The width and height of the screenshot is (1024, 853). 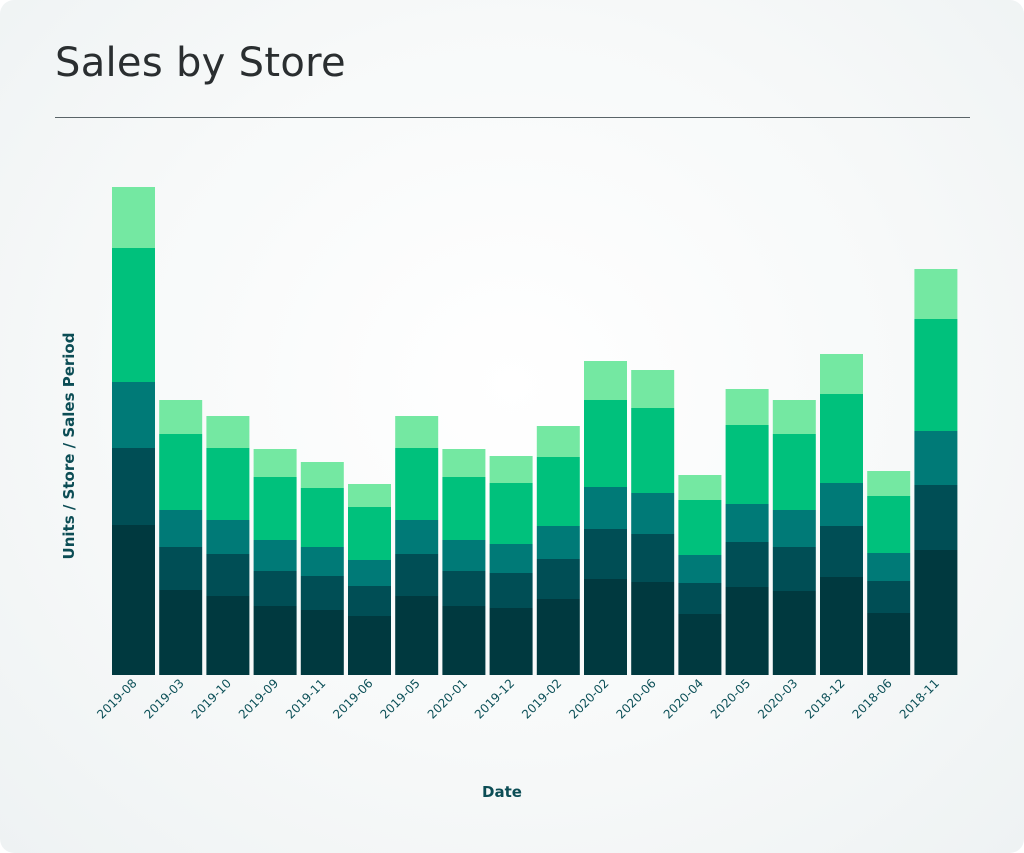 What do you see at coordinates (824, 698) in the screenshot?
I see `x-tick-label: 2018-12` at bounding box center [824, 698].